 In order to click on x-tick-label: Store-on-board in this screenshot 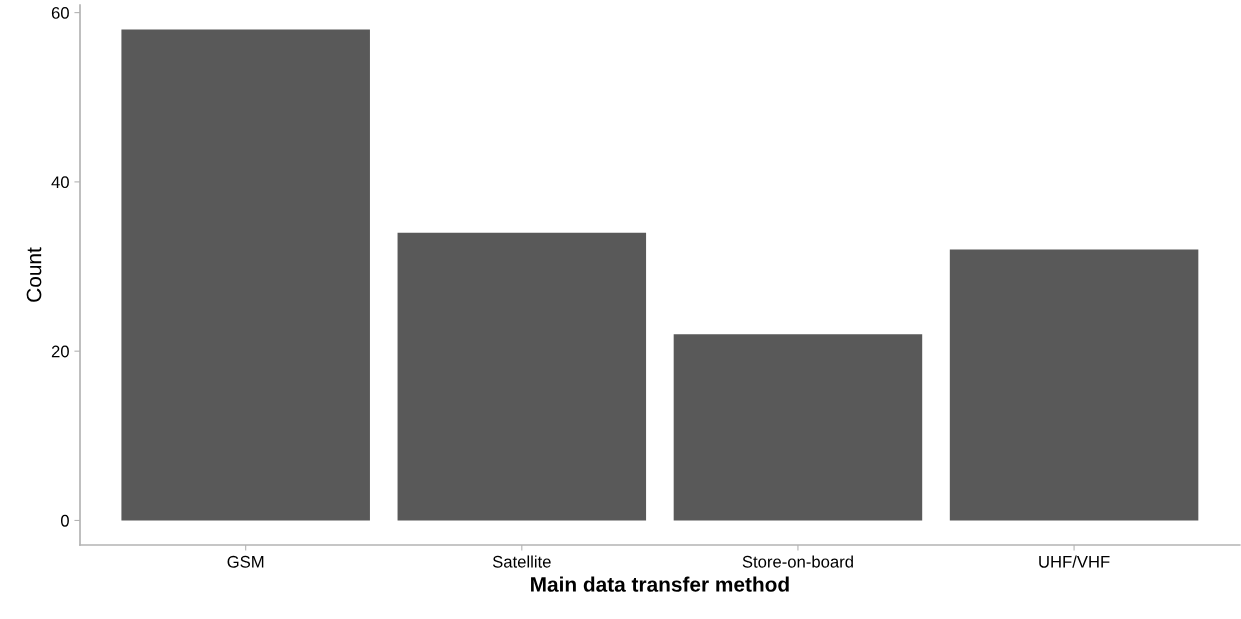, I will do `click(797, 561)`.